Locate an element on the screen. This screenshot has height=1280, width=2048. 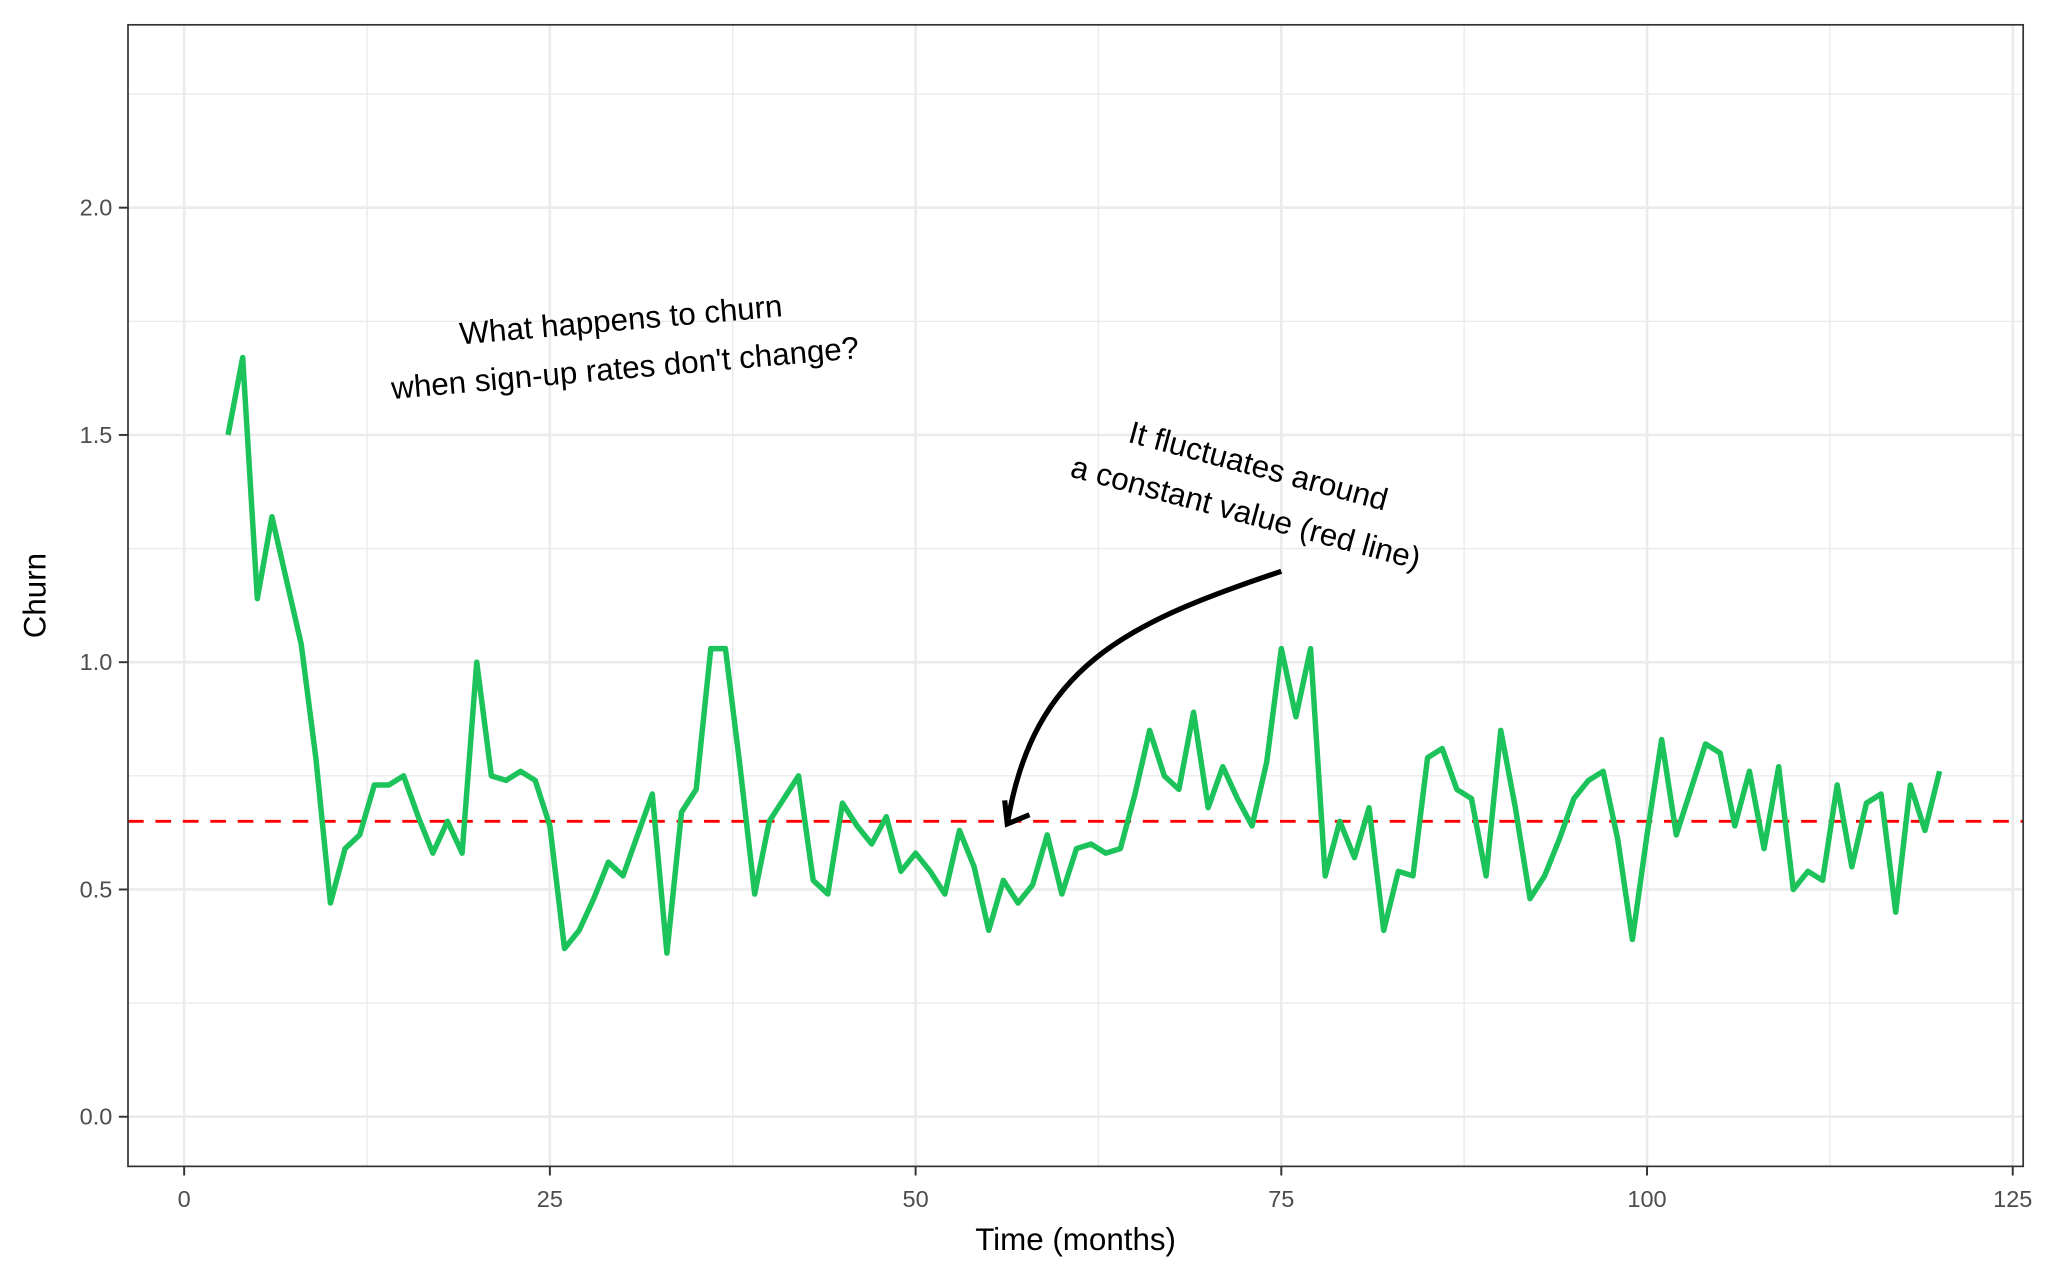
y-tick-label: 1.0 is located at coordinates (96, 662).